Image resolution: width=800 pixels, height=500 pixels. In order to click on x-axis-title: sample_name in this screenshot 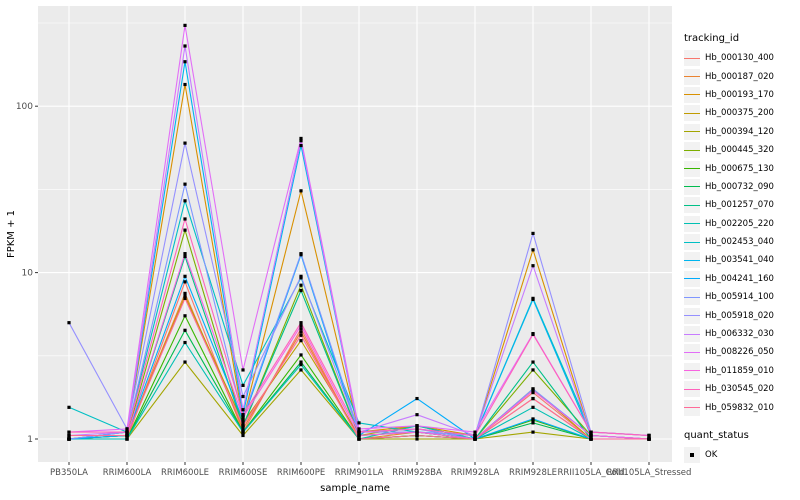, I will do `click(355, 488)`.